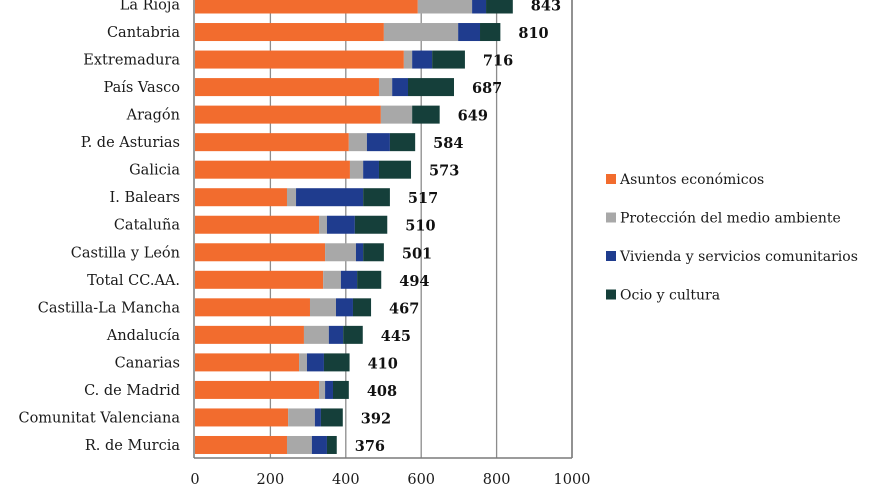 The image size is (880, 495). What do you see at coordinates (572, 480) in the screenshot?
I see `x-tick-label: 1000` at bounding box center [572, 480].